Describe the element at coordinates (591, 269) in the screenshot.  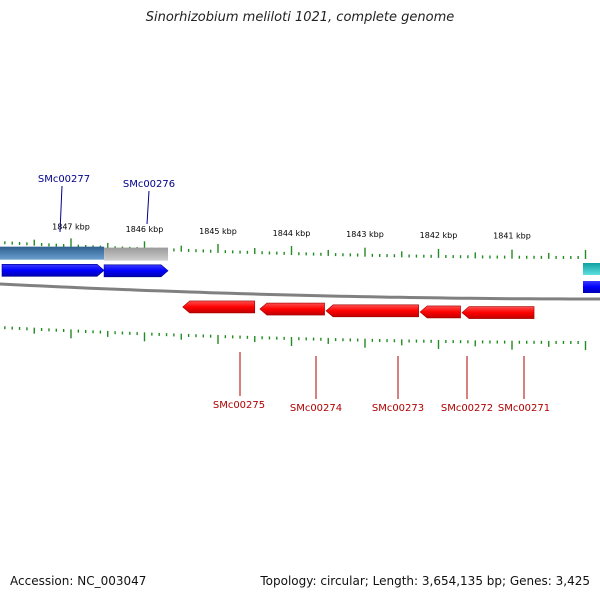
I see `edge-feature-cyan` at that location.